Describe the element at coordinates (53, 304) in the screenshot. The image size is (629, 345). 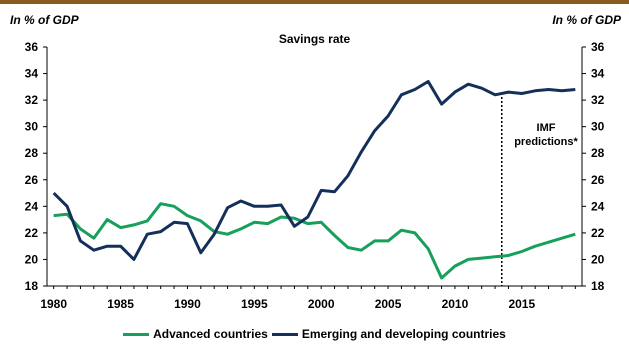
I see `x-tick-label: 1980` at that location.